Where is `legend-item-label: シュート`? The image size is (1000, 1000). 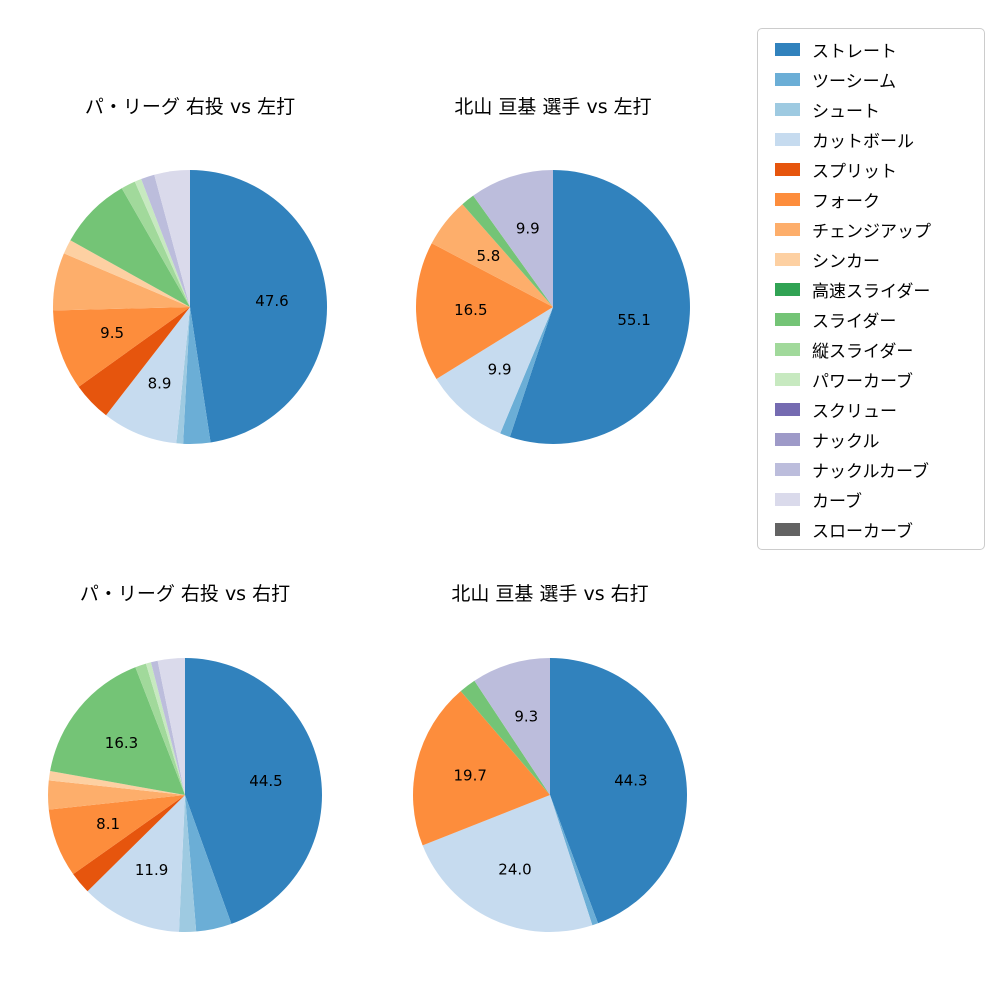
legend-item-label: シュート is located at coordinates (846, 111).